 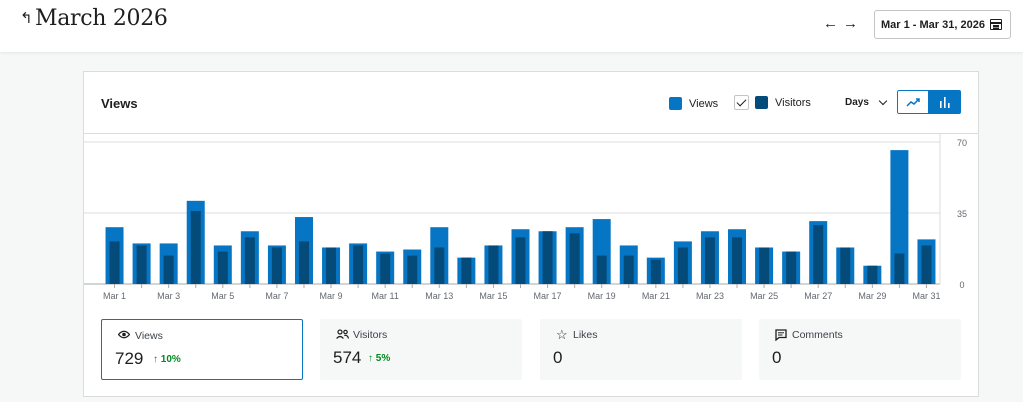 What do you see at coordinates (641, 349) in the screenshot?
I see `stat-likes: ☆ Likes 0` at bounding box center [641, 349].